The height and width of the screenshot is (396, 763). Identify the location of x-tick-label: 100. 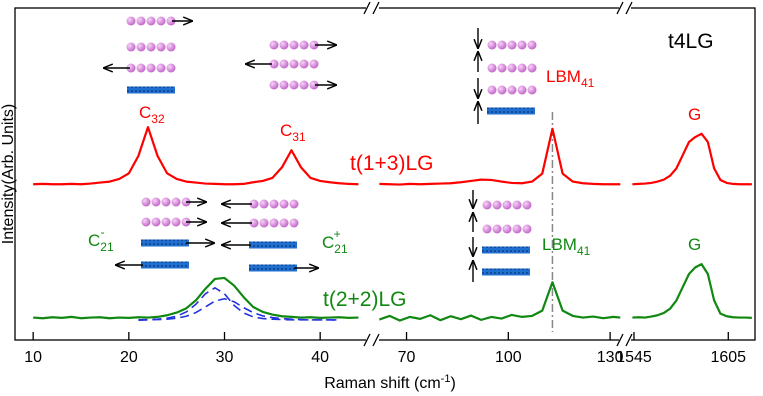
(508, 357).